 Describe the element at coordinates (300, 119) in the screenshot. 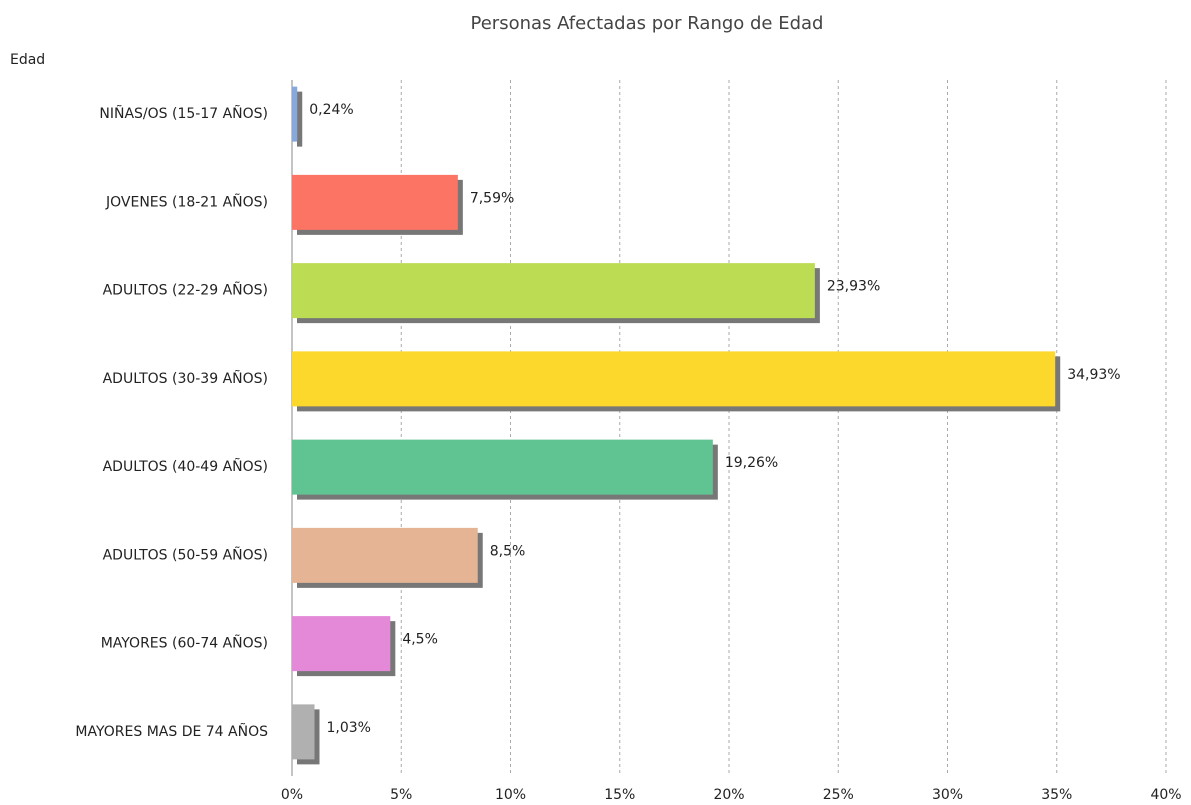

I see `bar-shadow` at that location.